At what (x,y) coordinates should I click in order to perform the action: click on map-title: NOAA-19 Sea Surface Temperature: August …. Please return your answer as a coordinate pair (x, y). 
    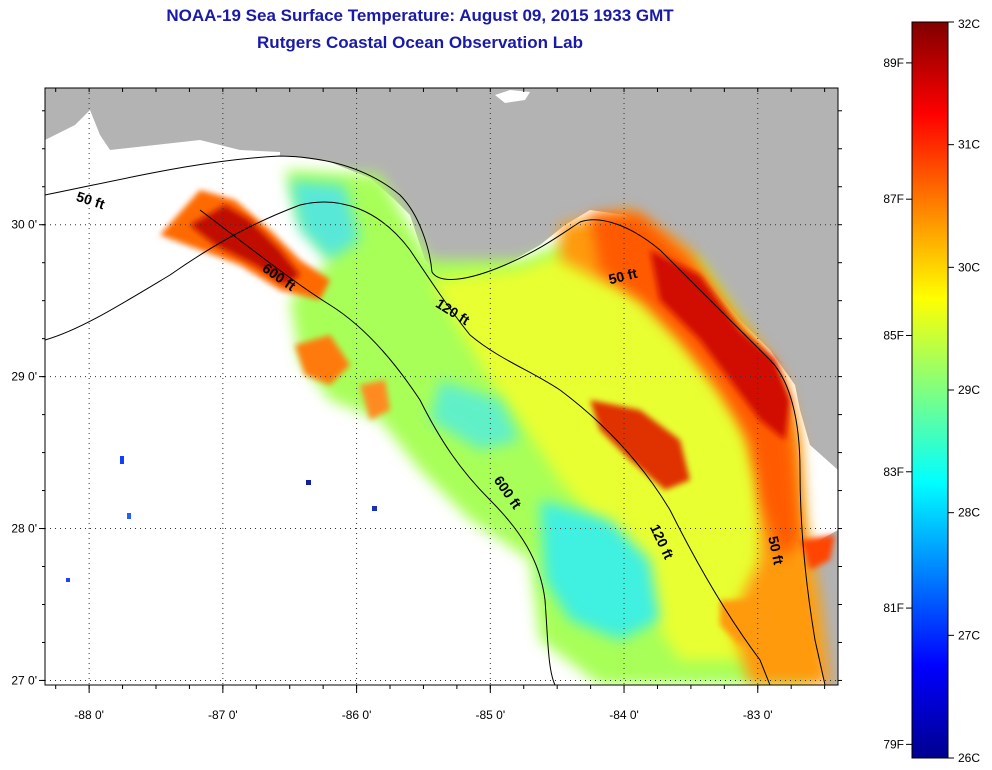
    Looking at the image, I should click on (420, 15).